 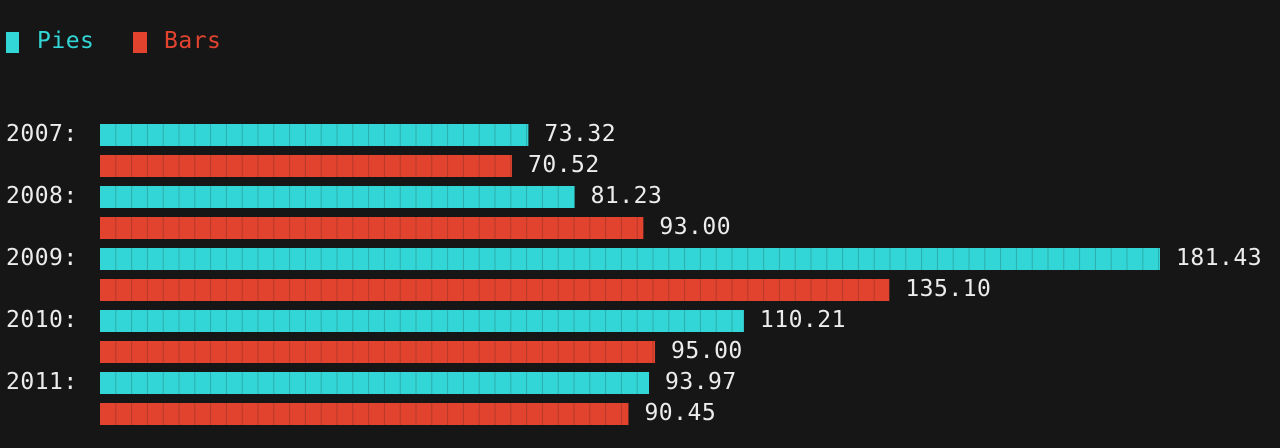 I want to click on value-label-bars: 135.10, so click(x=948, y=289).